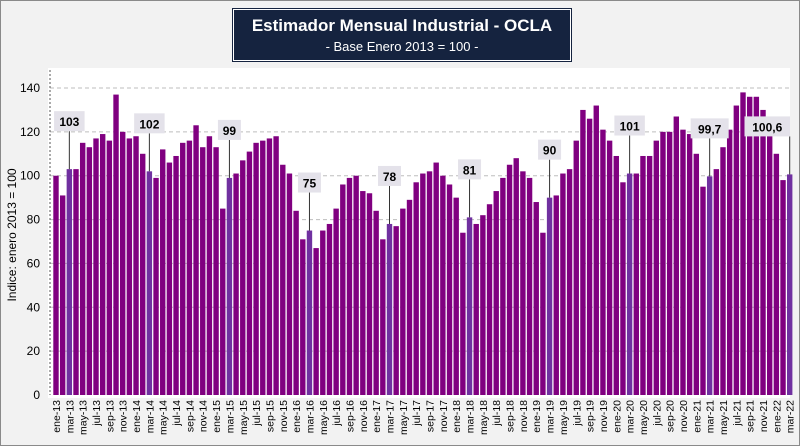 The width and height of the screenshot is (800, 446). I want to click on x-tick-label: may-17, so click(404, 417).